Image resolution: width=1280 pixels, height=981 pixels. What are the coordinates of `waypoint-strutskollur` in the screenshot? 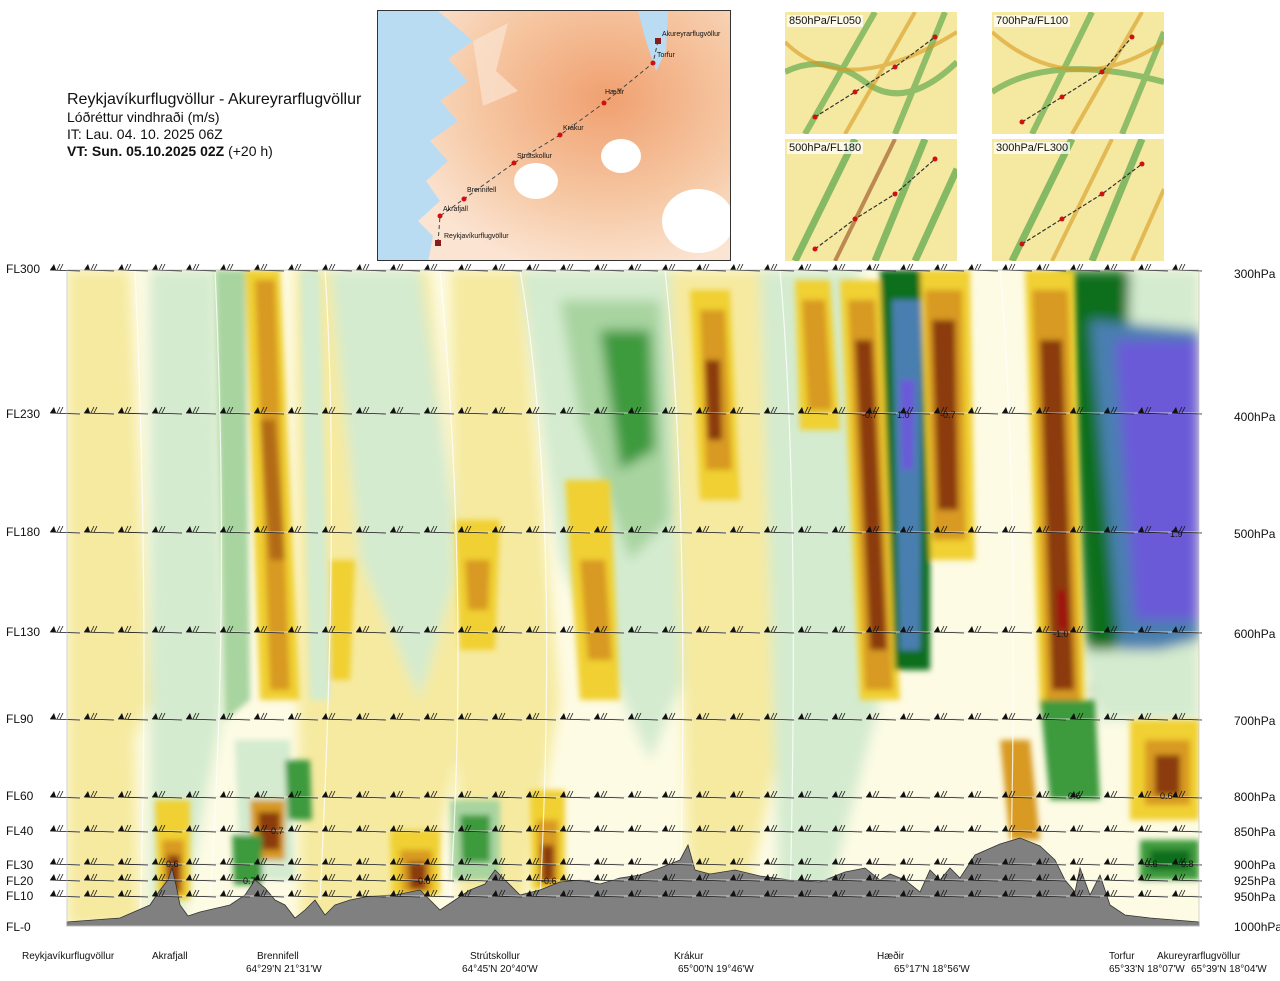 It's located at (514, 163).